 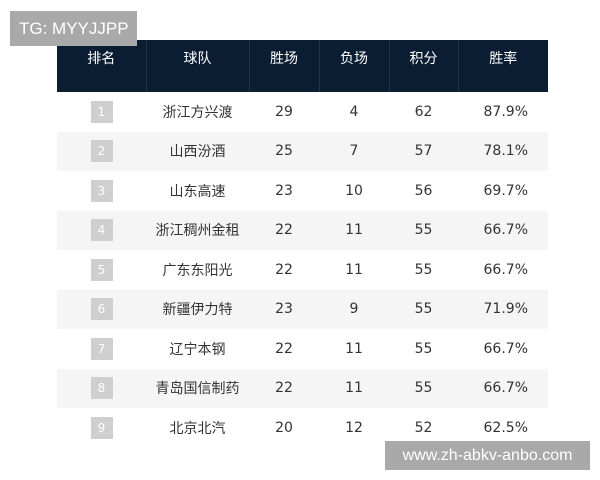 I want to click on win-rate-cell: 87.9%, so click(x=505, y=111).